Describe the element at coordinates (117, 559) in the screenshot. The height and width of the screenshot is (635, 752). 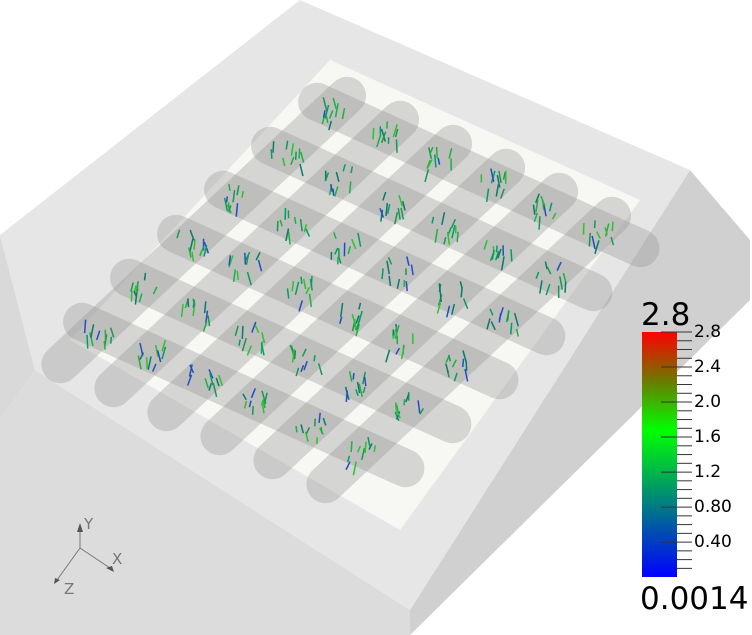
I see `axis-x-label: X` at that location.